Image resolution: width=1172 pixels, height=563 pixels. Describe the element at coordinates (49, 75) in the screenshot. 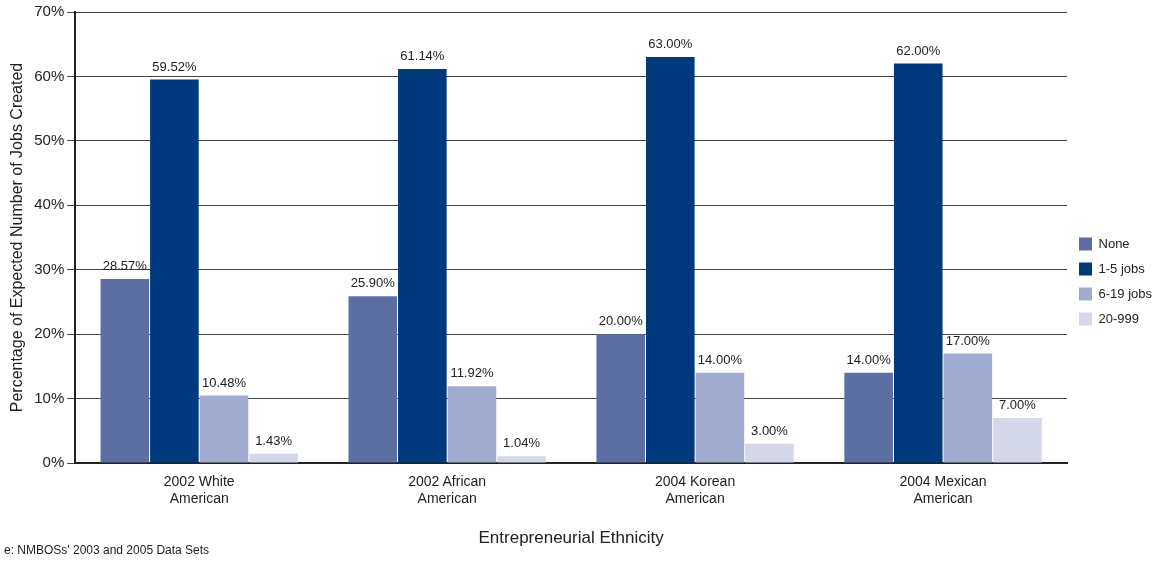

I see `y-tick-label: 60%` at that location.